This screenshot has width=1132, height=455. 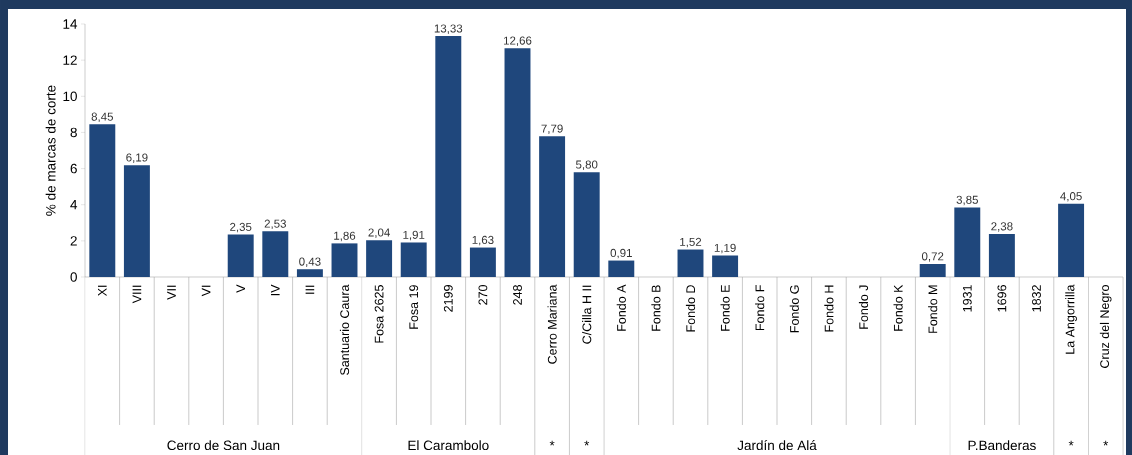 I want to click on x-tick-label: Fondo F, so click(x=760, y=307).